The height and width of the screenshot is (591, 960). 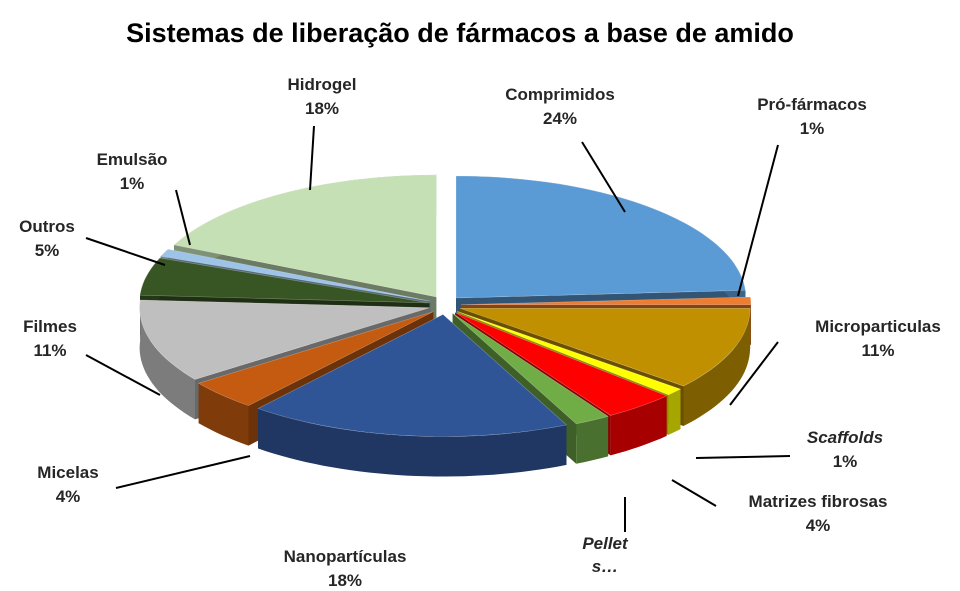 What do you see at coordinates (812, 104) in the screenshot?
I see `category-label: Pró-fármacos` at bounding box center [812, 104].